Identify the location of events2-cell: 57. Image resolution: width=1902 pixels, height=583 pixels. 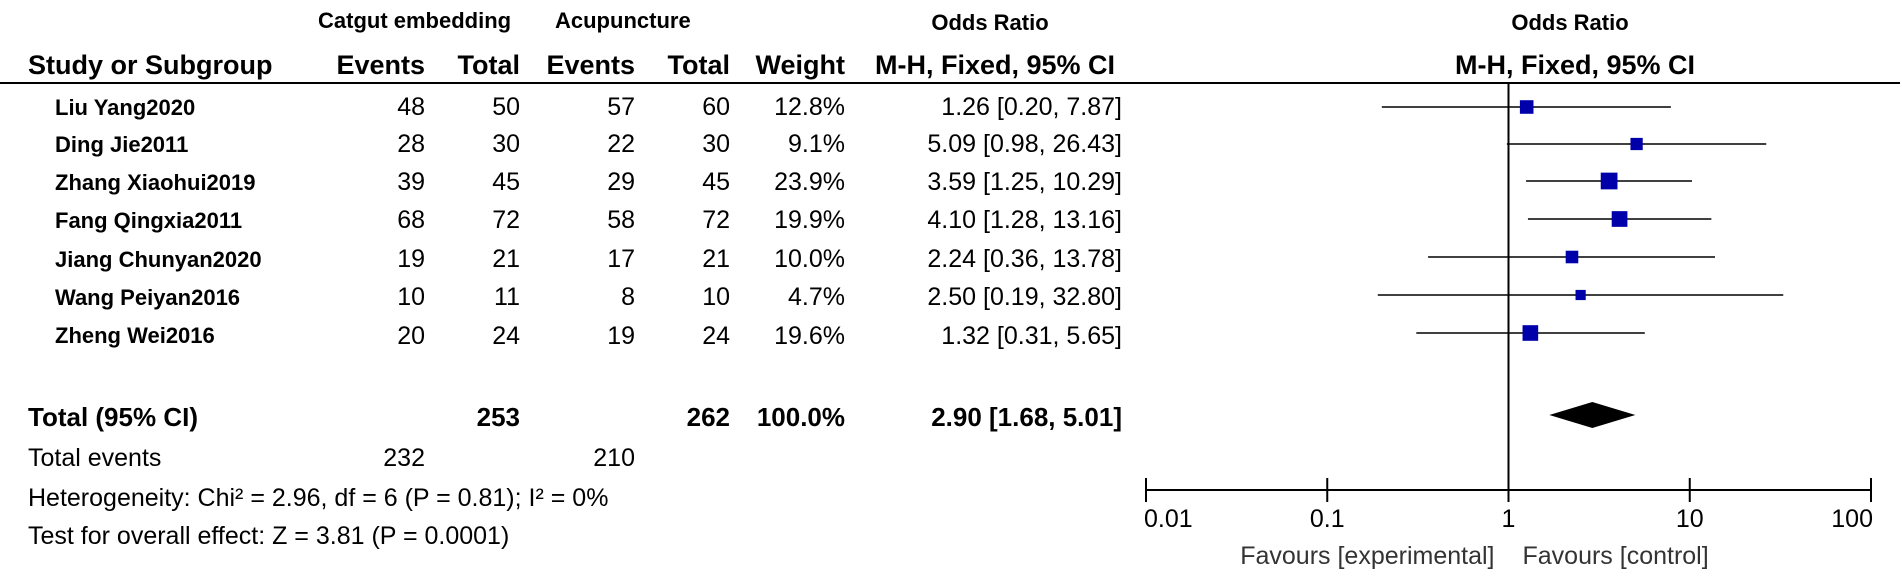
(621, 107).